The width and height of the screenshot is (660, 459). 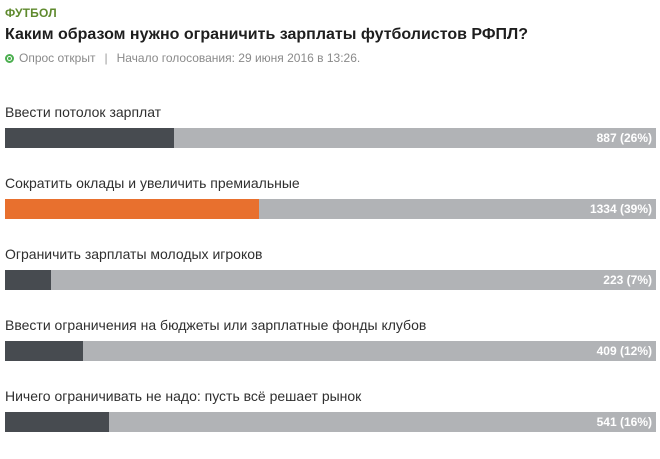 I want to click on option-label: Ограничить зарплаты молодых игроков, so click(x=134, y=254).